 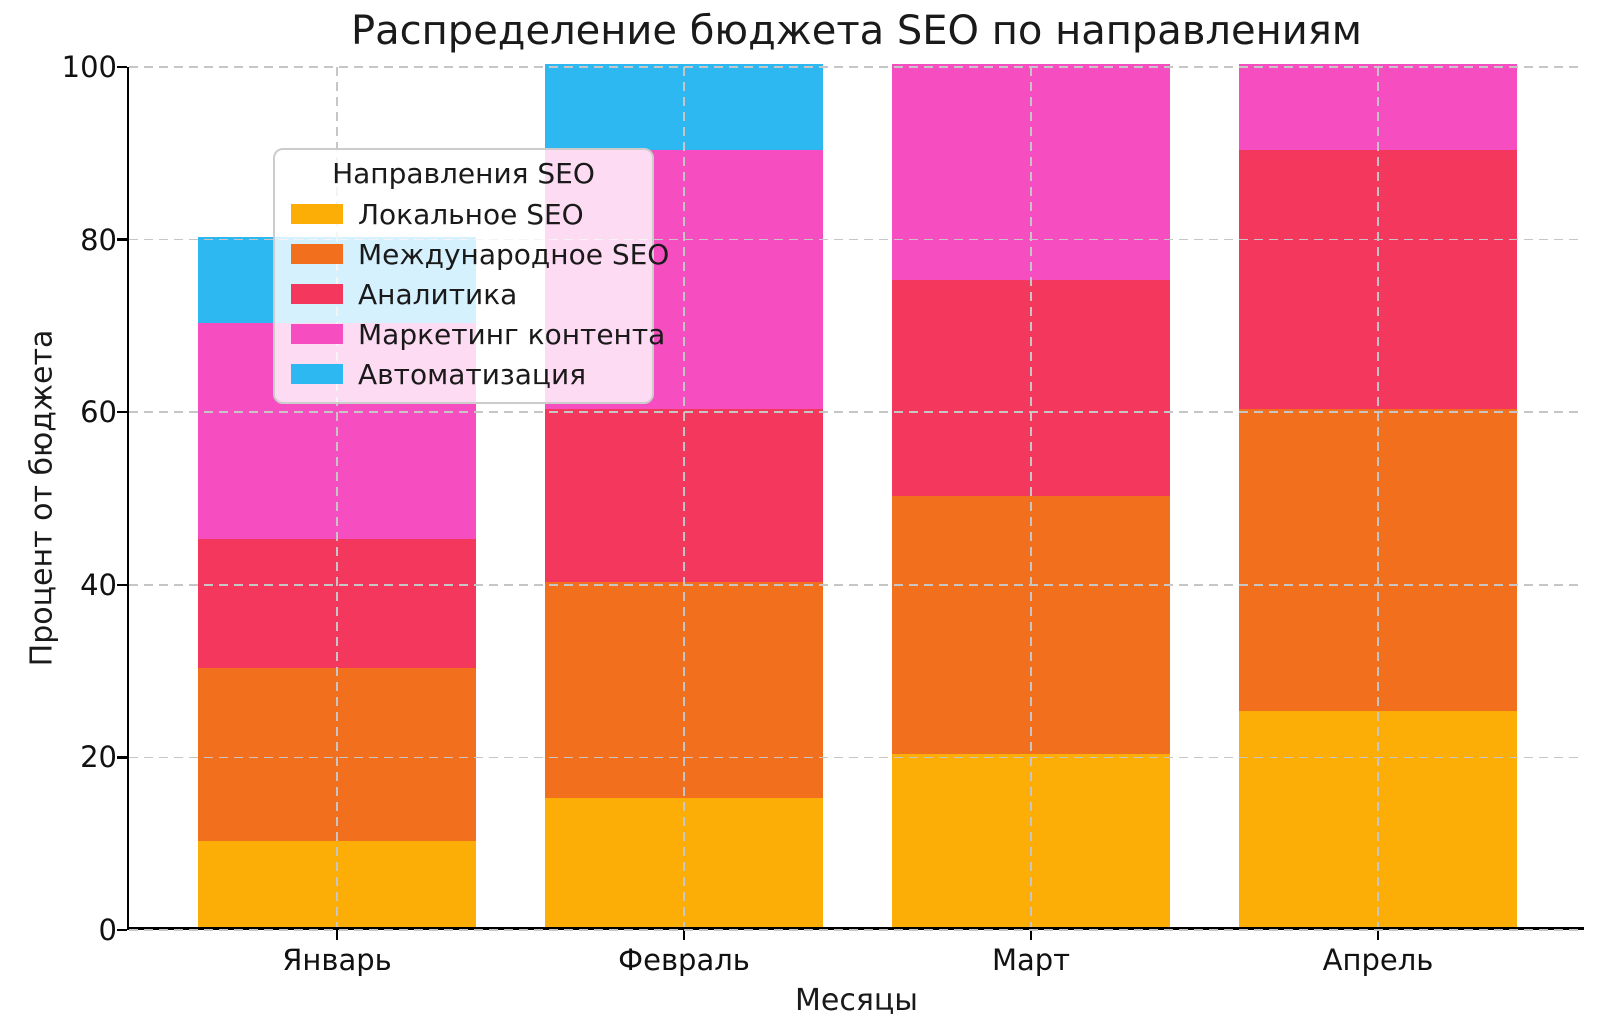 I want to click on y-tick-label: 0, so click(x=107, y=930).